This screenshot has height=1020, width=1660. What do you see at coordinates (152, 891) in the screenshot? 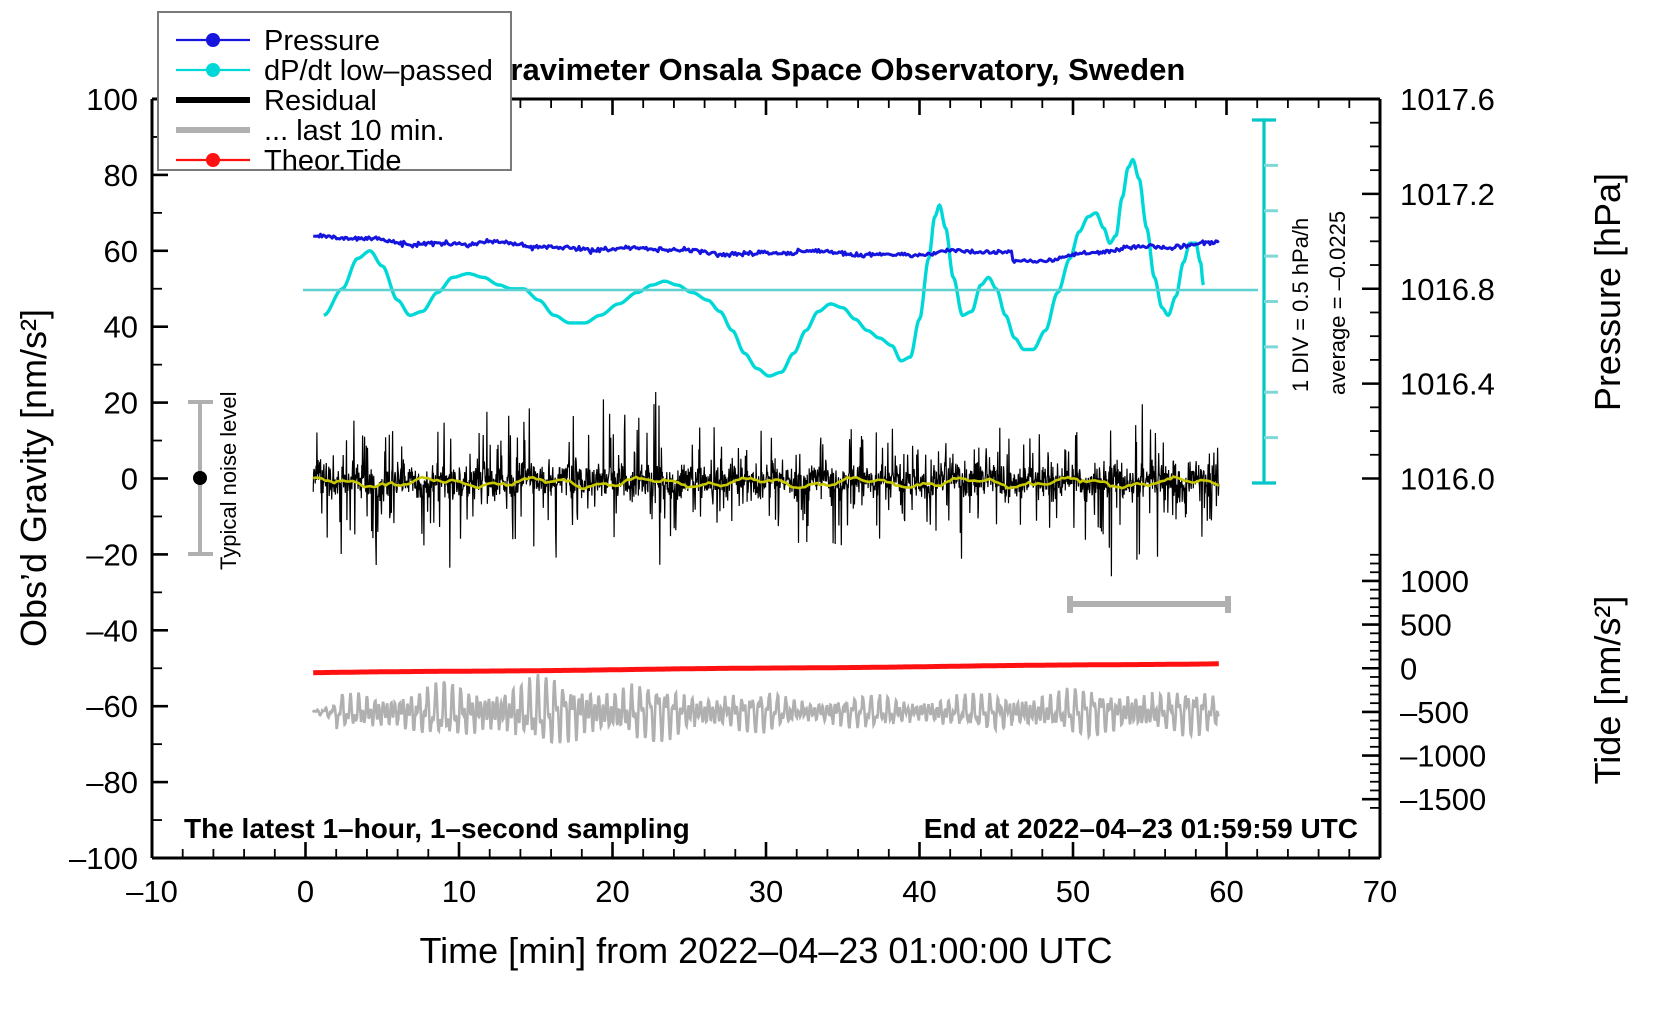
I see `x-tick-label: –10` at bounding box center [152, 891].